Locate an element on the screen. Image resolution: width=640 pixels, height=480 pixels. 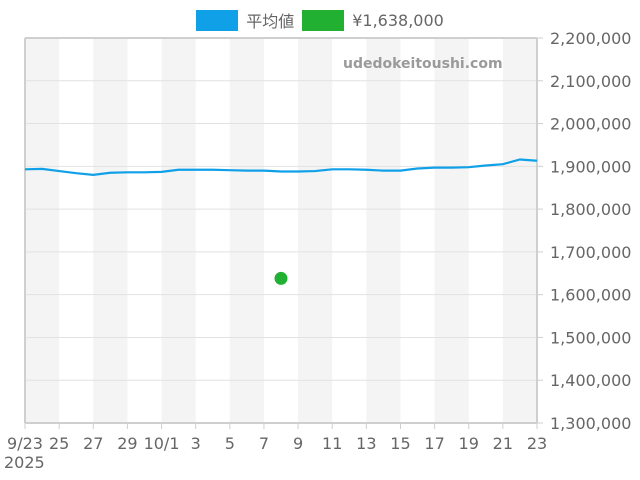
price-points is located at coordinates (281, 278).